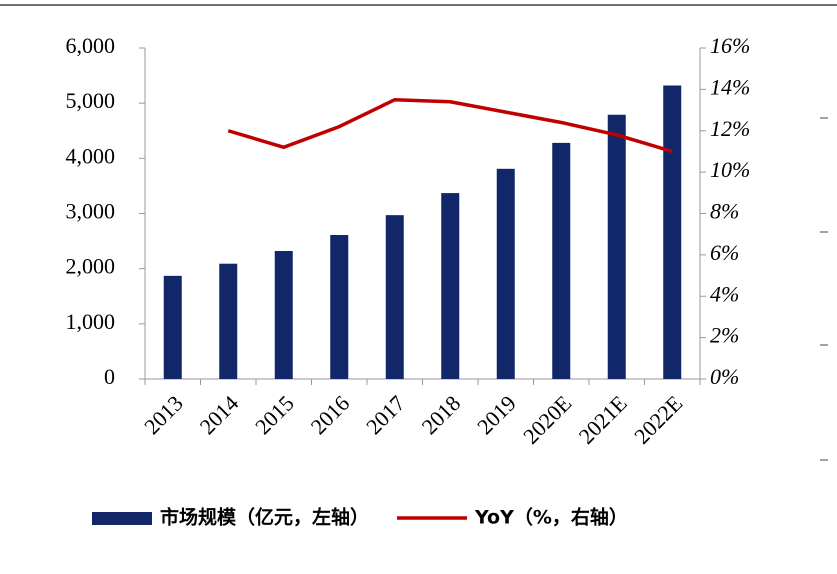 The width and height of the screenshot is (837, 574). Describe the element at coordinates (496, 414) in the screenshot. I see `x-tick-label: 2019` at that location.